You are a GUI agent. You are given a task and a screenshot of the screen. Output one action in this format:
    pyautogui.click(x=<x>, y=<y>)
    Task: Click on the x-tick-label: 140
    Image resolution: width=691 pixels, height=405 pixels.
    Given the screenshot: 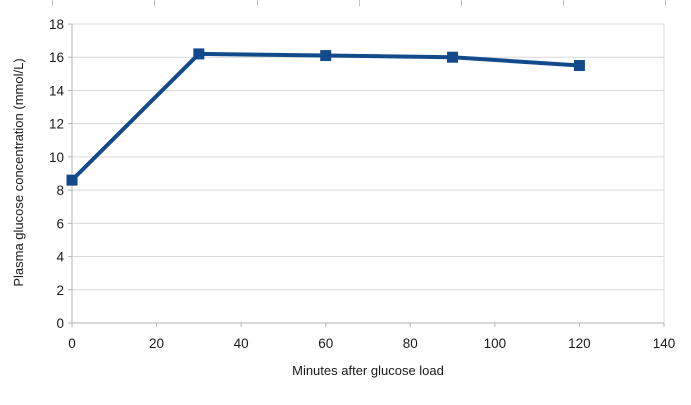 What is the action you would take?
    pyautogui.click(x=664, y=343)
    